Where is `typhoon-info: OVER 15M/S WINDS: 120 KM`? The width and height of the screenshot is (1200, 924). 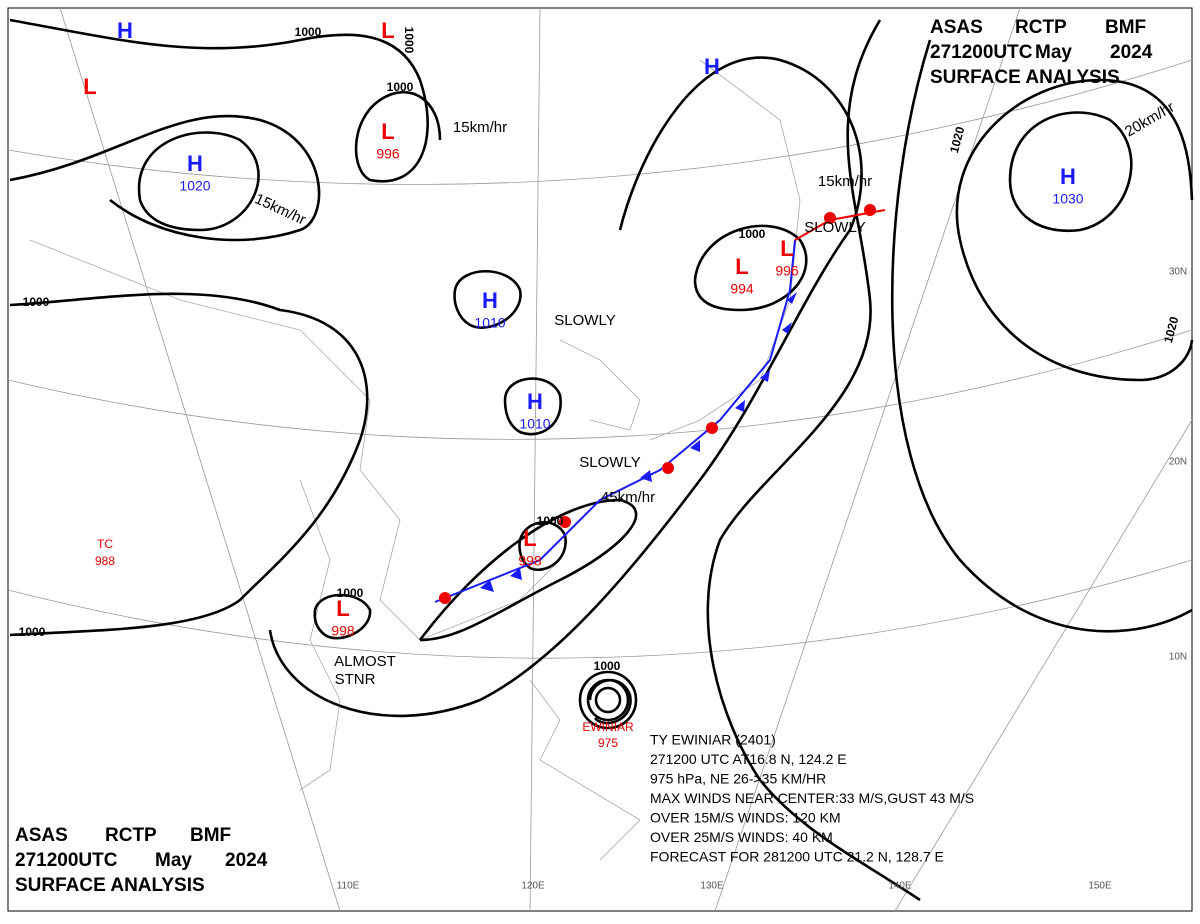
typhoon-info: OVER 15M/S WINDS: 120 KM is located at coordinates (745, 818).